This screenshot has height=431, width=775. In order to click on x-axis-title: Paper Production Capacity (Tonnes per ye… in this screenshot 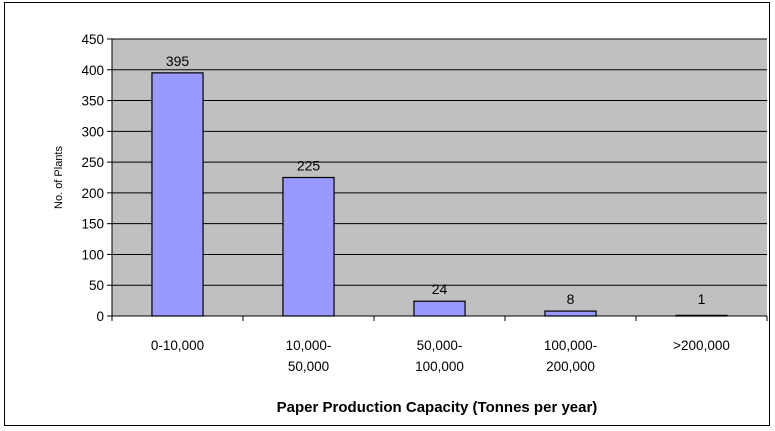, I will do `click(437, 407)`.